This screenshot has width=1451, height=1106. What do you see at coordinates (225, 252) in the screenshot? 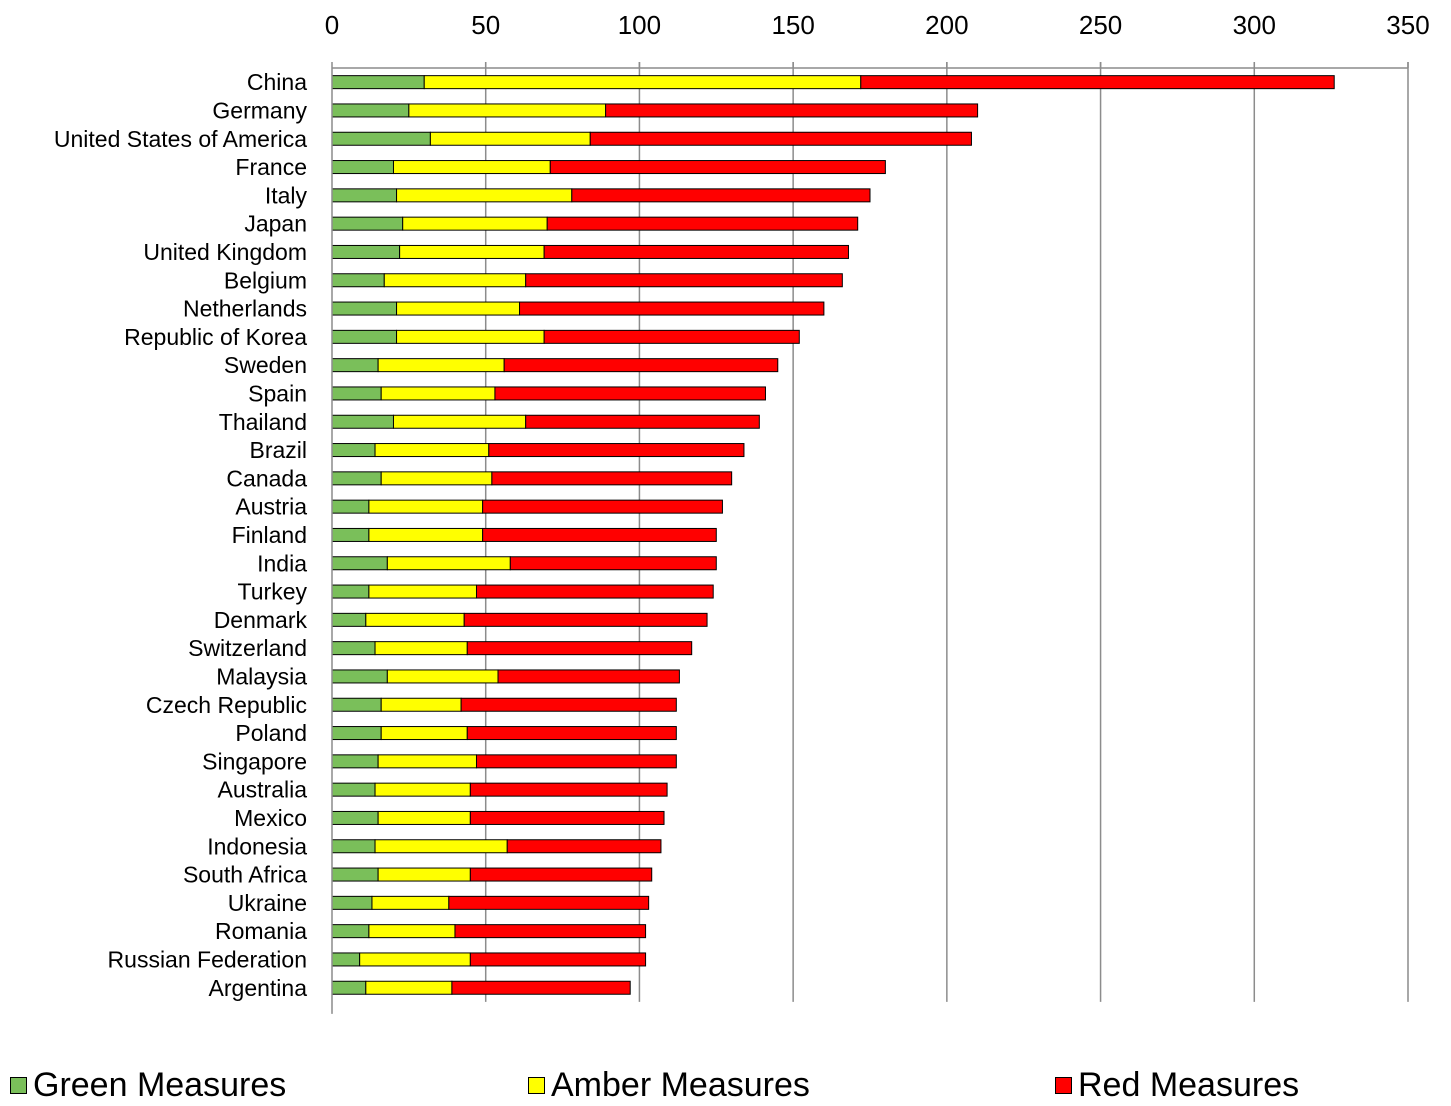
I see `y-category-label: United Kingdom` at bounding box center [225, 252].